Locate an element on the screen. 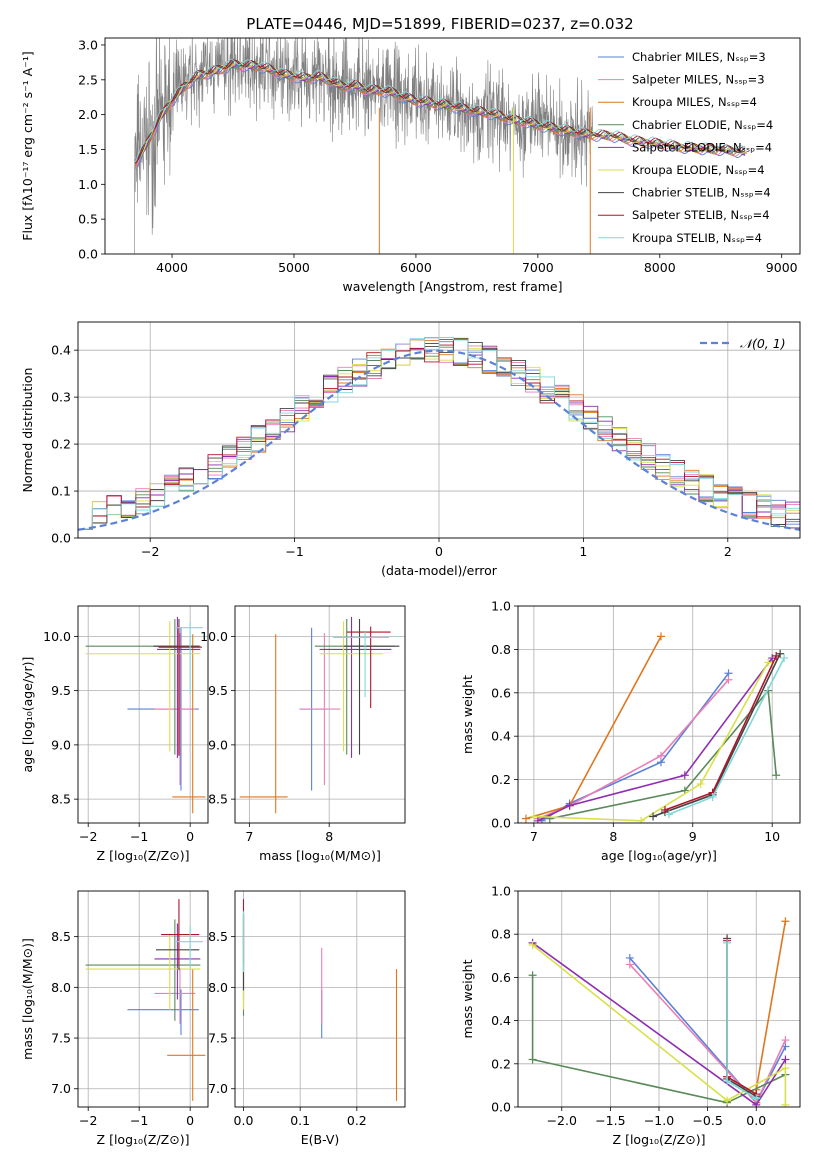  errorbar-salpeter-elodie is located at coordinates (355, 687).